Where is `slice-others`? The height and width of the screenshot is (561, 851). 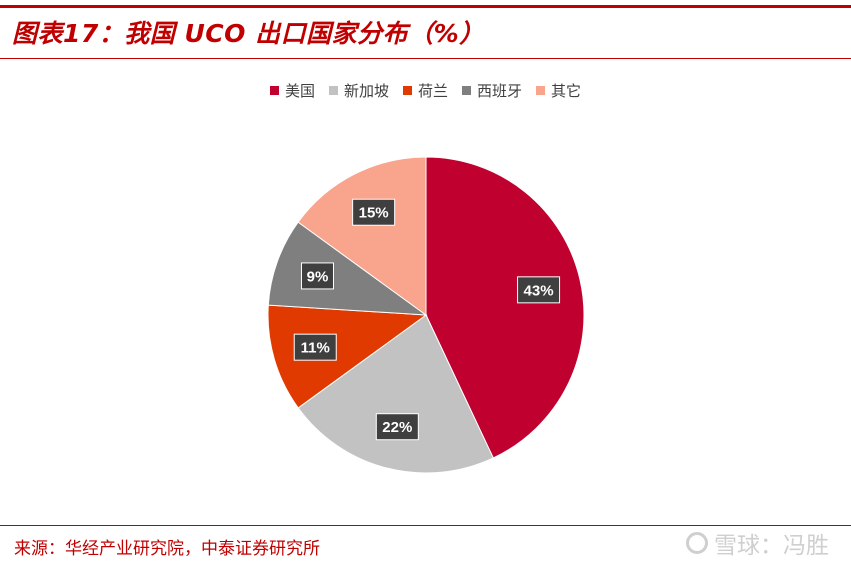
slice-others is located at coordinates (362, 236).